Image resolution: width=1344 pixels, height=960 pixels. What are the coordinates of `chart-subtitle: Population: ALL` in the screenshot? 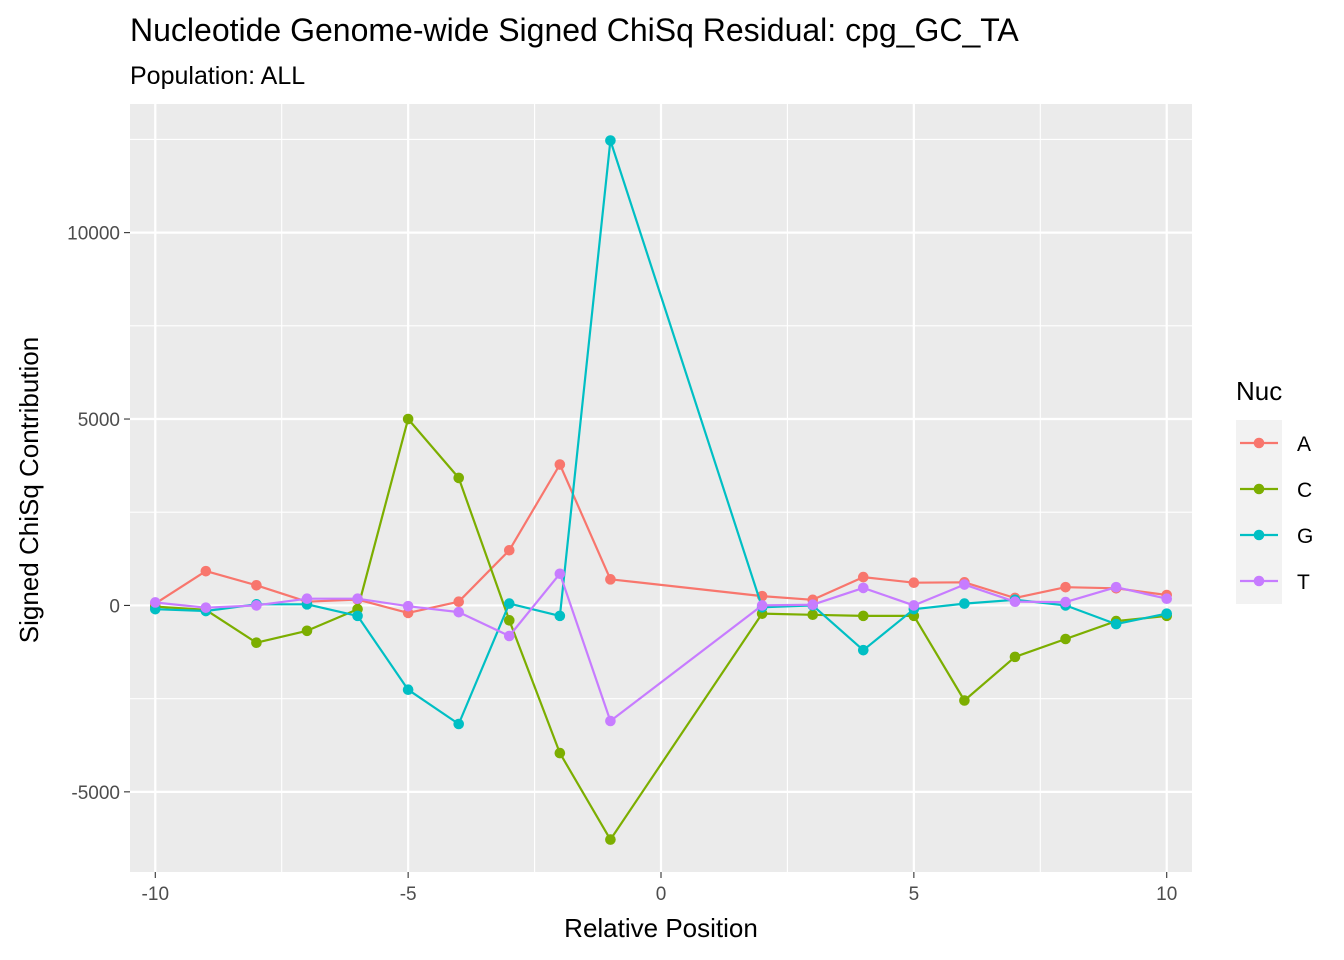 It's located at (217, 76).